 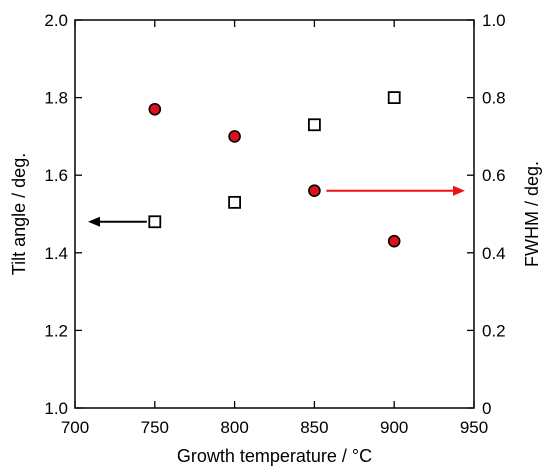 I want to click on y-right-tick-label: 0.2, so click(x=494, y=330).